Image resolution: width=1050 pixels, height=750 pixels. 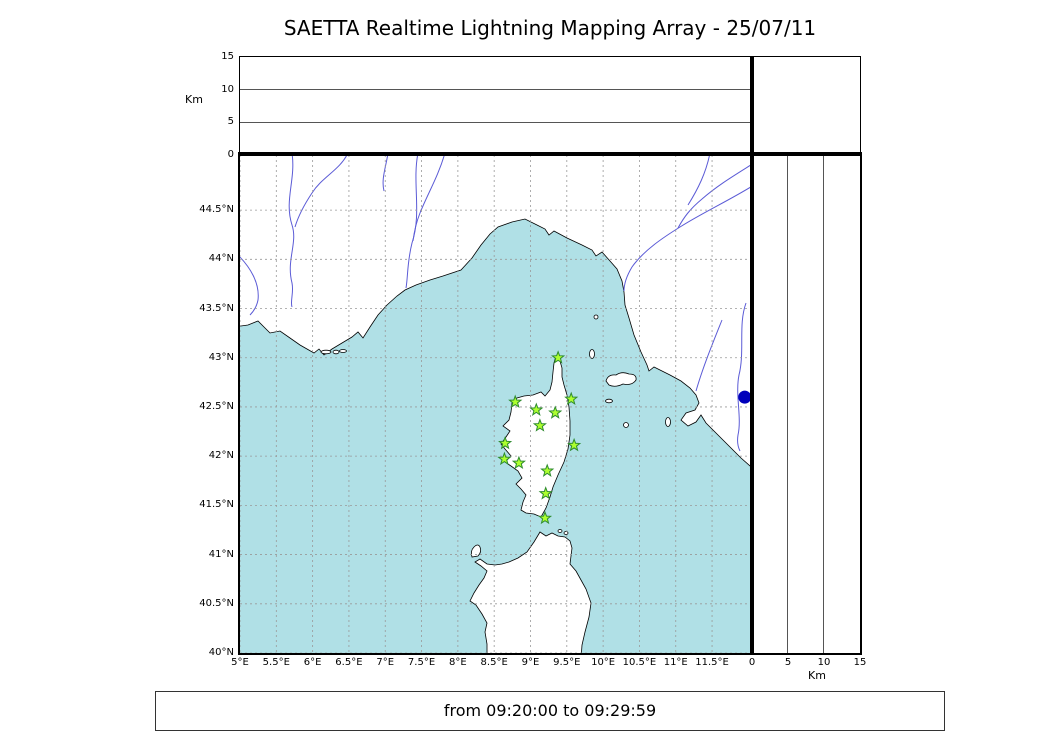 I want to click on gorgona-island, so click(x=596, y=317).